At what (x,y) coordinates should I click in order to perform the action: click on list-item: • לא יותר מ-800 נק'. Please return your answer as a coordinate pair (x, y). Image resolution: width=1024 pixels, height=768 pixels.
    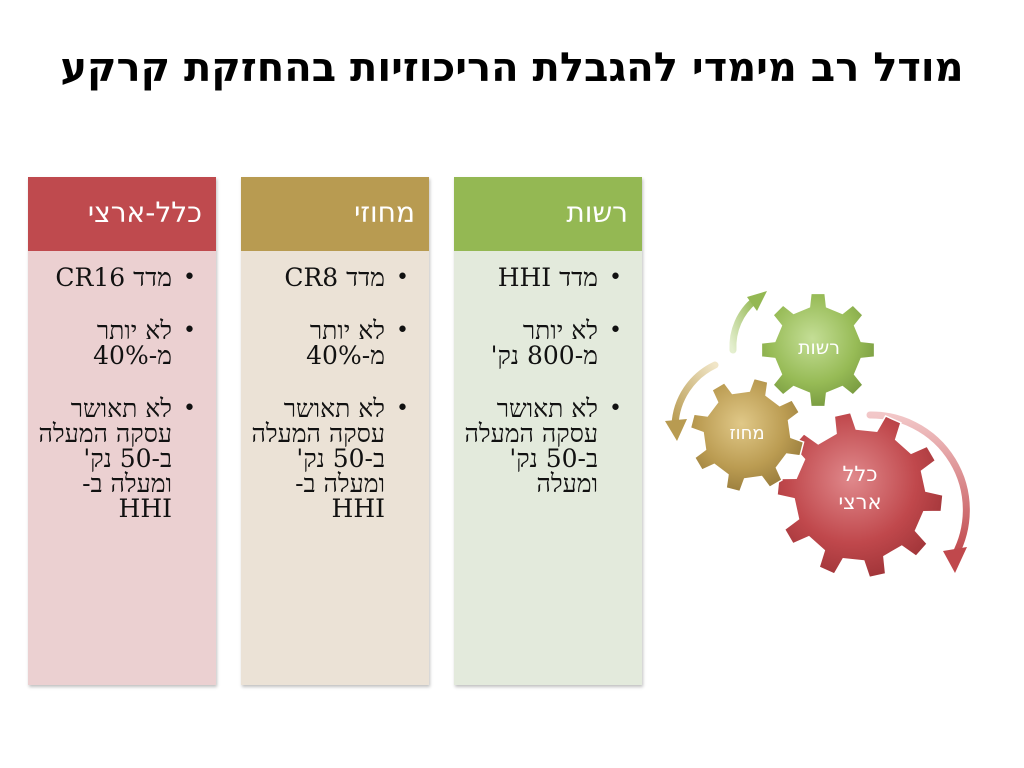
    Looking at the image, I should click on (543, 343).